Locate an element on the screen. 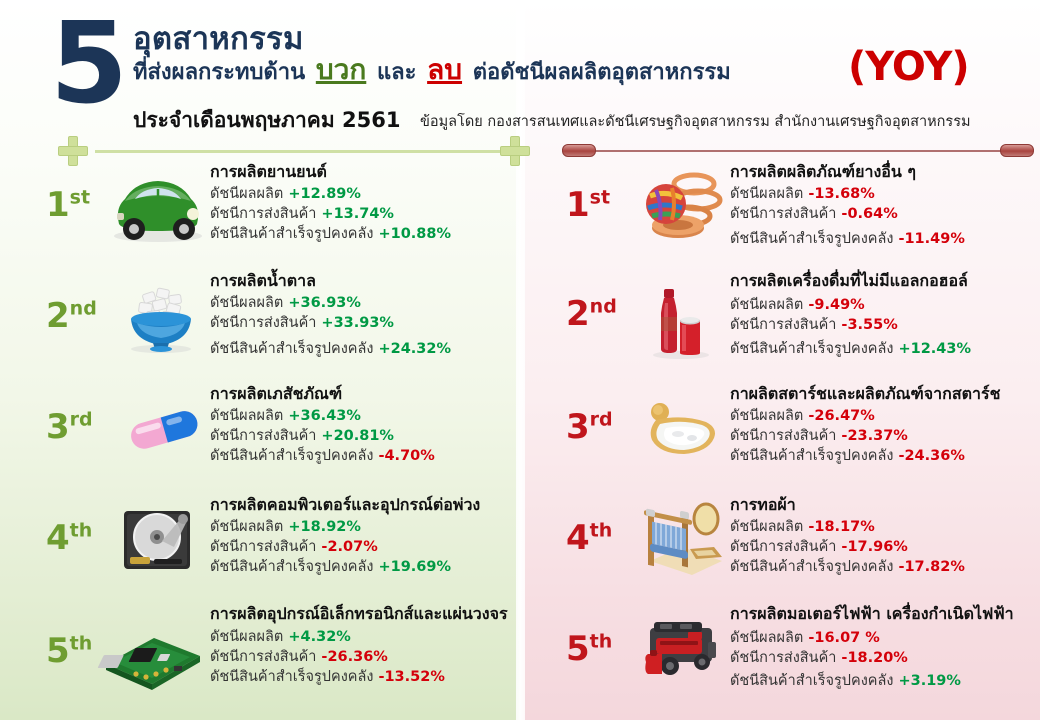 The height and width of the screenshot is (720, 1040). list-item: 1st การผลิตผลิตภัณฑ์ย is located at coordinates (780, 215).